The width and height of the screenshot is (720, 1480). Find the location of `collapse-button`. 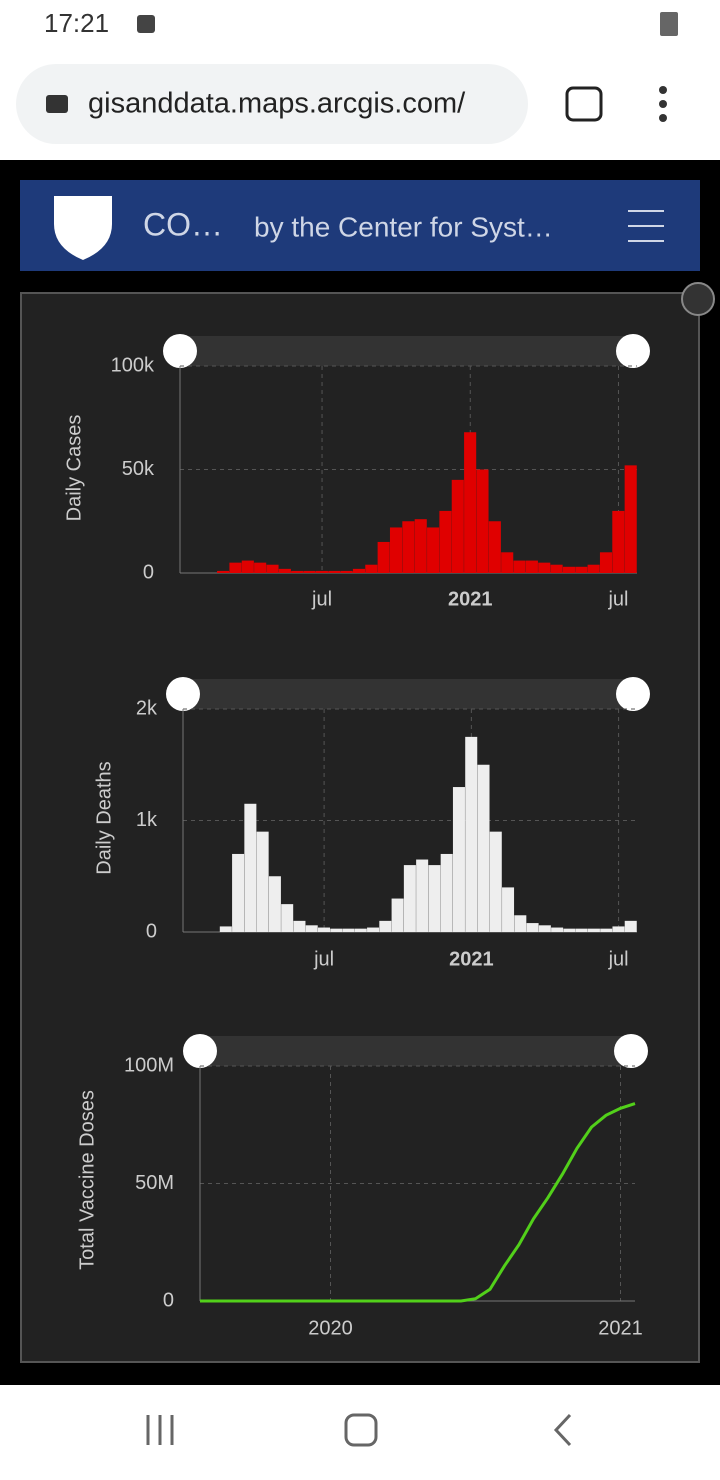

collapse-button is located at coordinates (698, 299).